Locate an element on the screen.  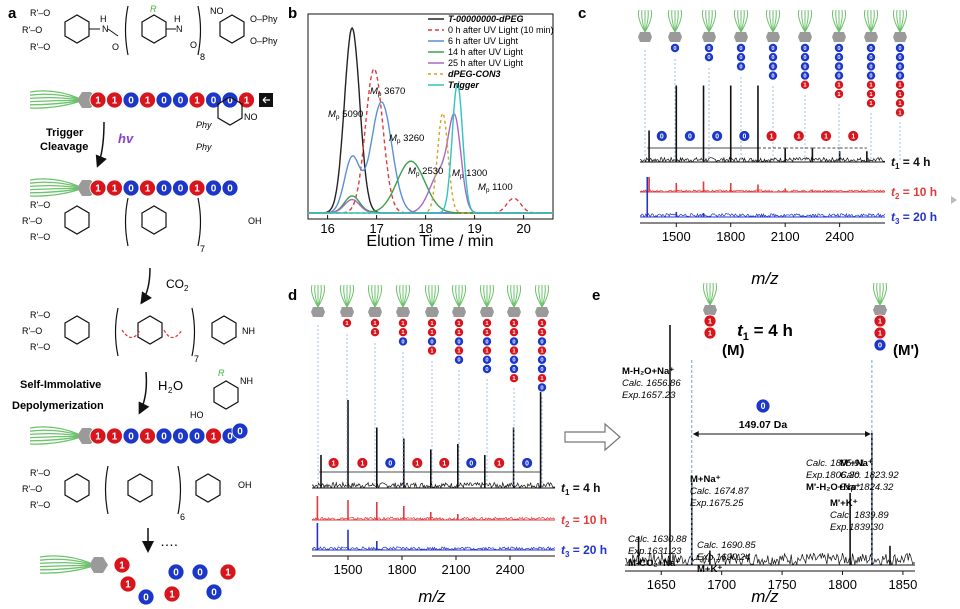
x-tick-label: 17 is located at coordinates (376, 228).